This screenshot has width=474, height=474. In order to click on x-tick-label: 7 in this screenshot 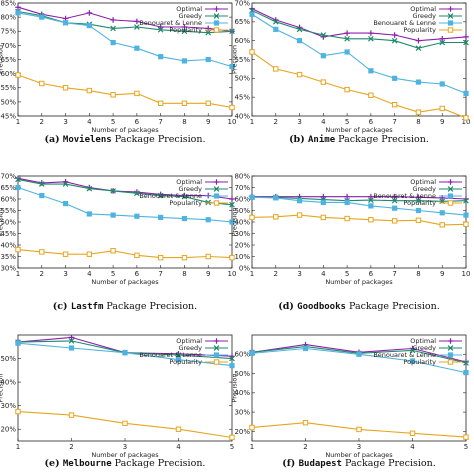, I will do `click(160, 122)`.